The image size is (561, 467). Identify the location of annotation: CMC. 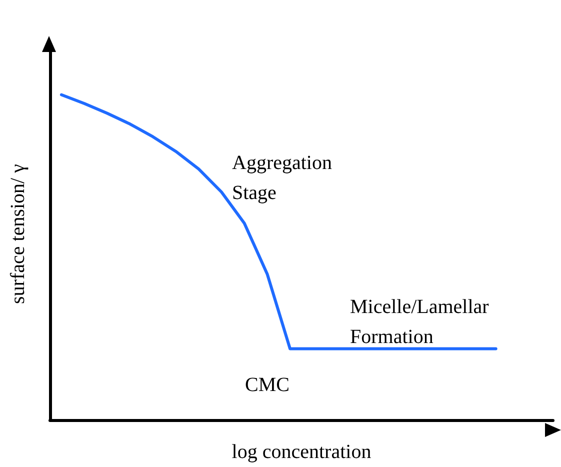
(267, 385).